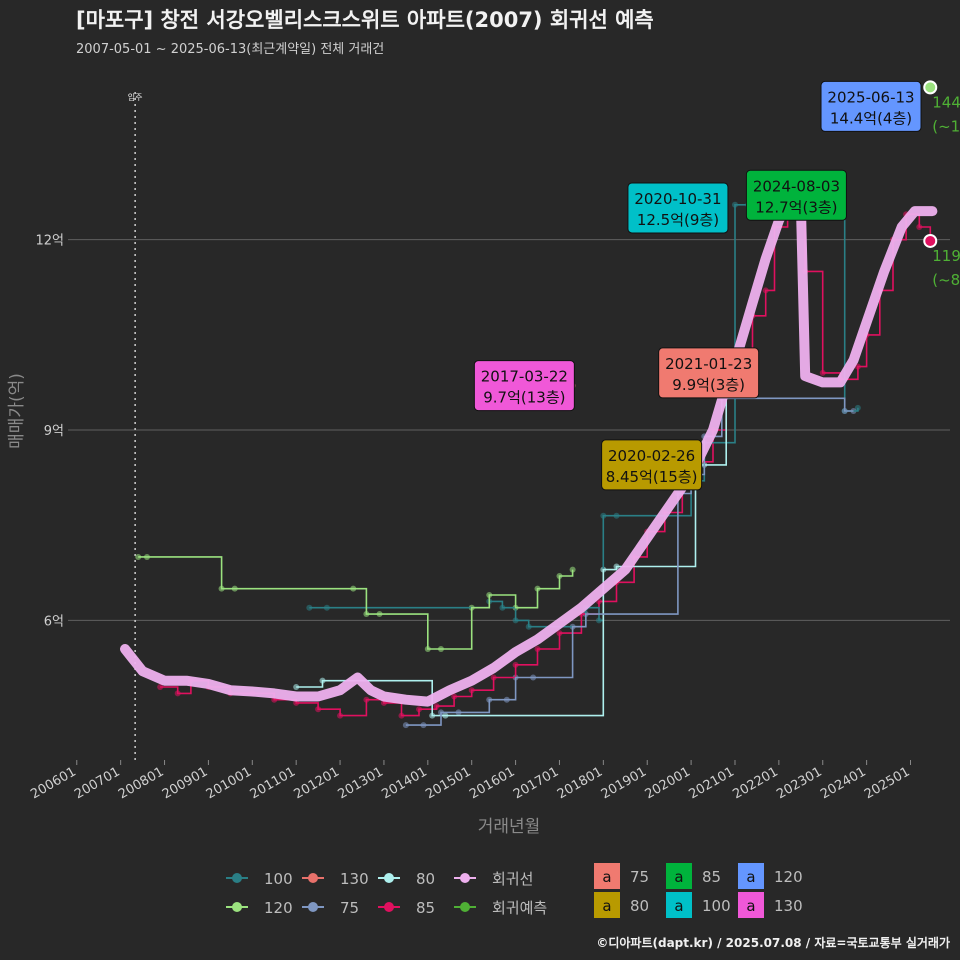  Describe the element at coordinates (678, 220) in the screenshot. I see `callout-price: 12.5억(9층)` at that location.